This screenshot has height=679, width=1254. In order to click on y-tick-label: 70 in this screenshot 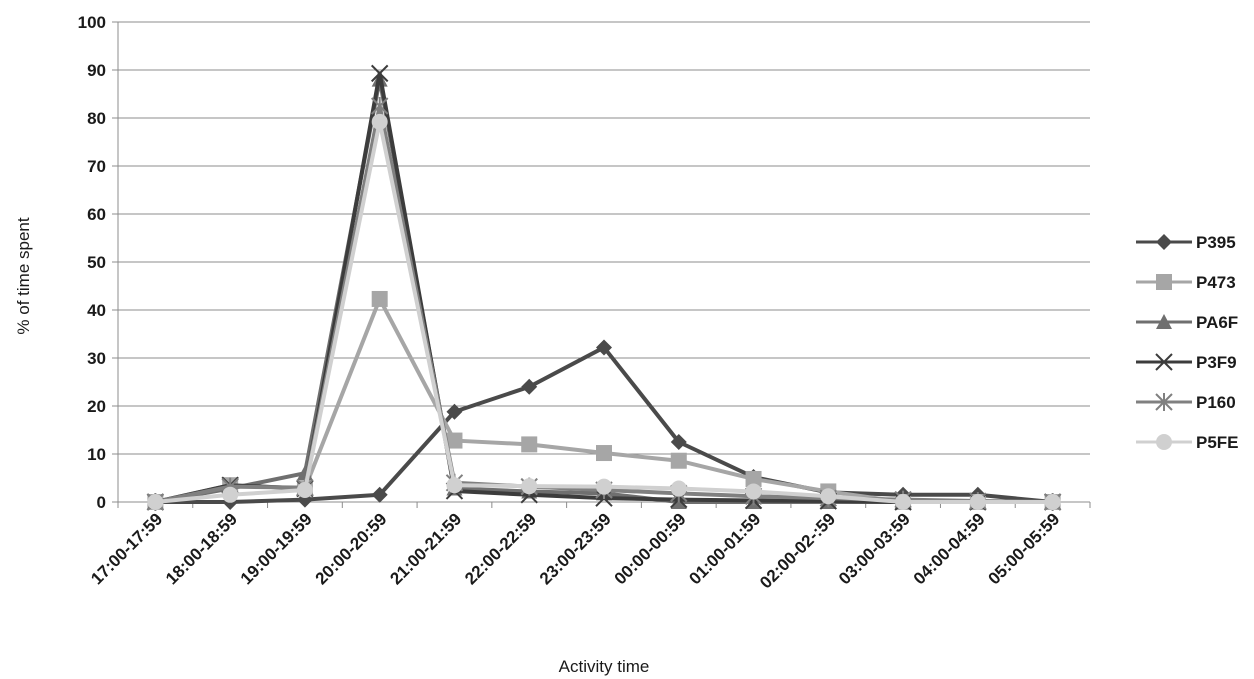, I will do `click(96, 166)`.